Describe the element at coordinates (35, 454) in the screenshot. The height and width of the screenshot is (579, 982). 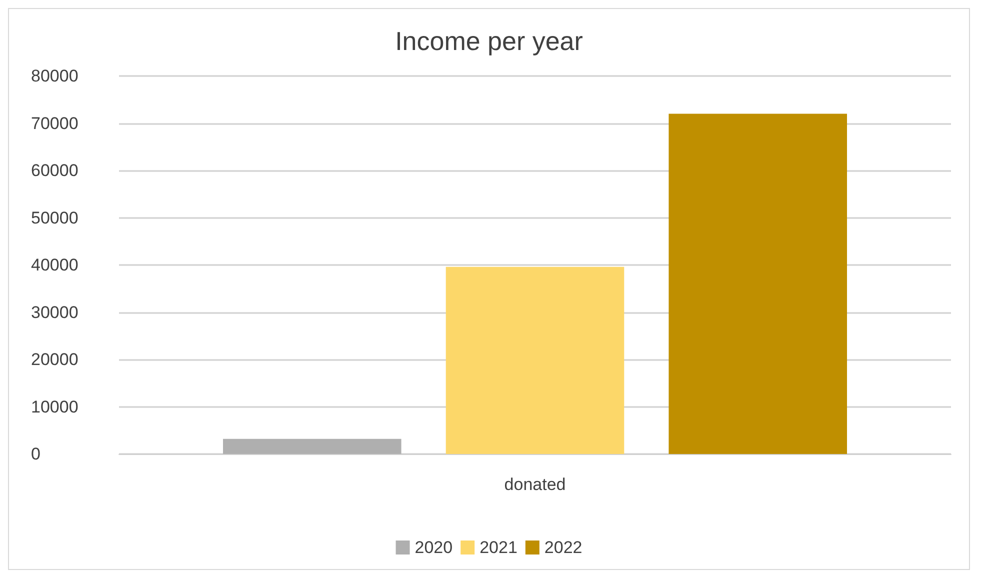
I see `y-tick-label: 0` at that location.